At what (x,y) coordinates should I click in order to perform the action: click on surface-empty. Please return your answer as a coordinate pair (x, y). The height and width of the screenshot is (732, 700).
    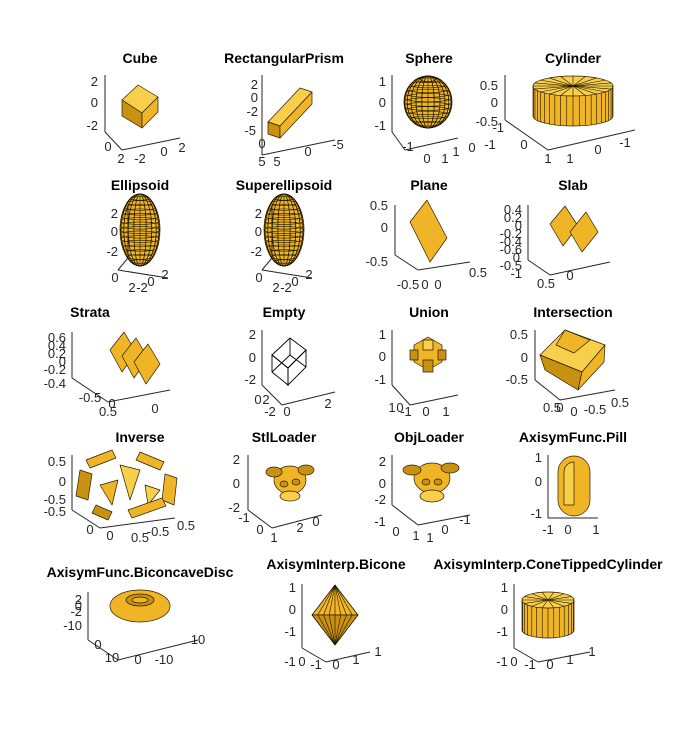
    Looking at the image, I should click on (289, 362).